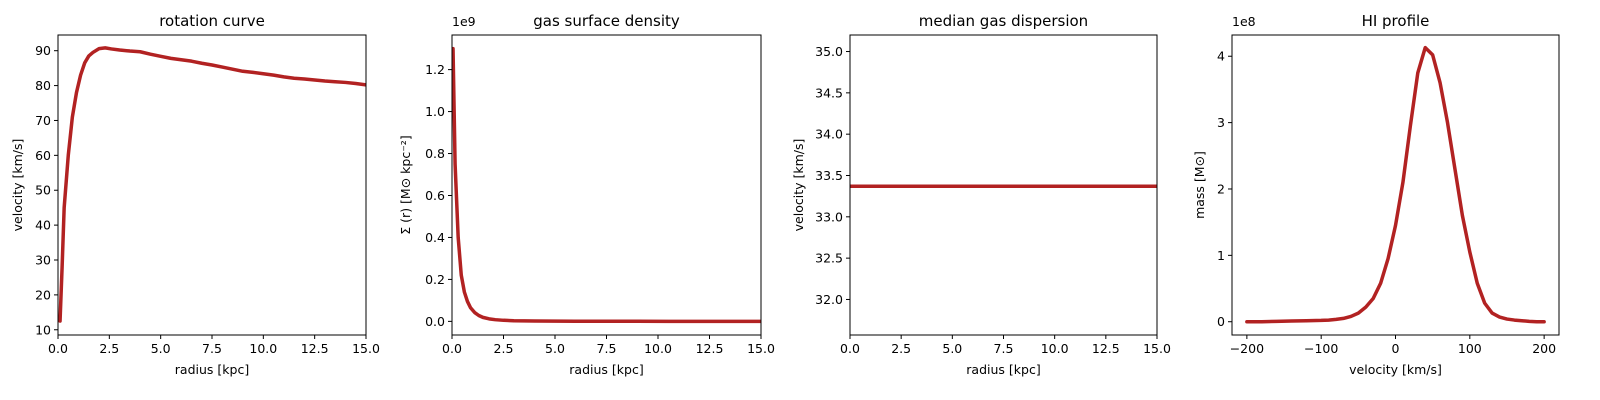 This screenshot has height=400, width=1600. I want to click on y-tick-label: 34.5, so click(829, 92).